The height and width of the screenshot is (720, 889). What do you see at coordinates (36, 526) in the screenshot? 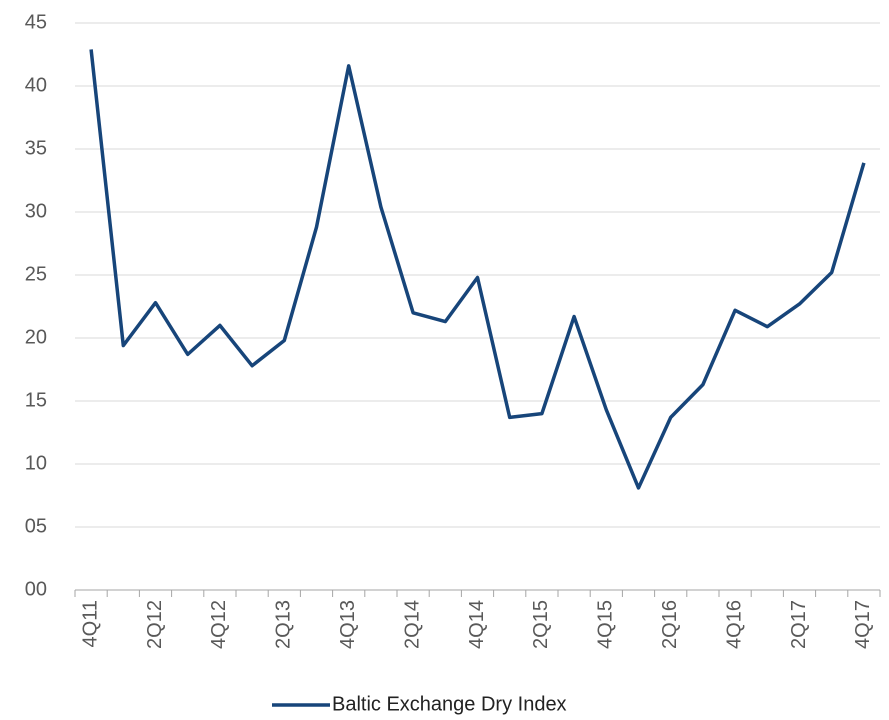
I see `y-tick-label: 05` at bounding box center [36, 526].